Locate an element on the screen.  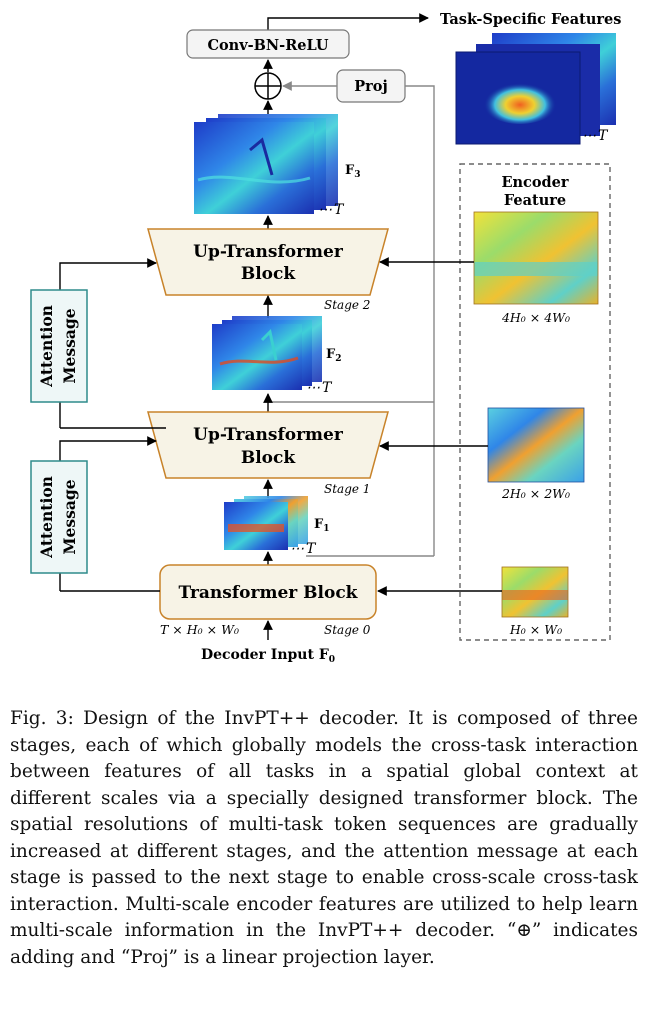
up-block-stage2-line1: Up-Transformer is located at coordinates (268, 252).